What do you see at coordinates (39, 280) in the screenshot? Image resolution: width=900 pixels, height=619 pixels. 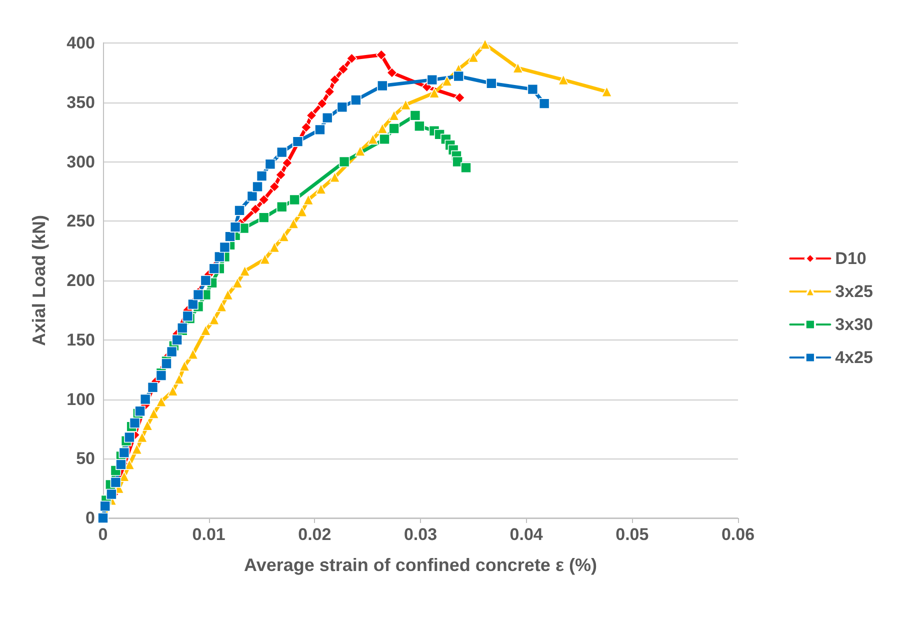 I see `y-axis-title: Axial Load (kN)` at bounding box center [39, 280].